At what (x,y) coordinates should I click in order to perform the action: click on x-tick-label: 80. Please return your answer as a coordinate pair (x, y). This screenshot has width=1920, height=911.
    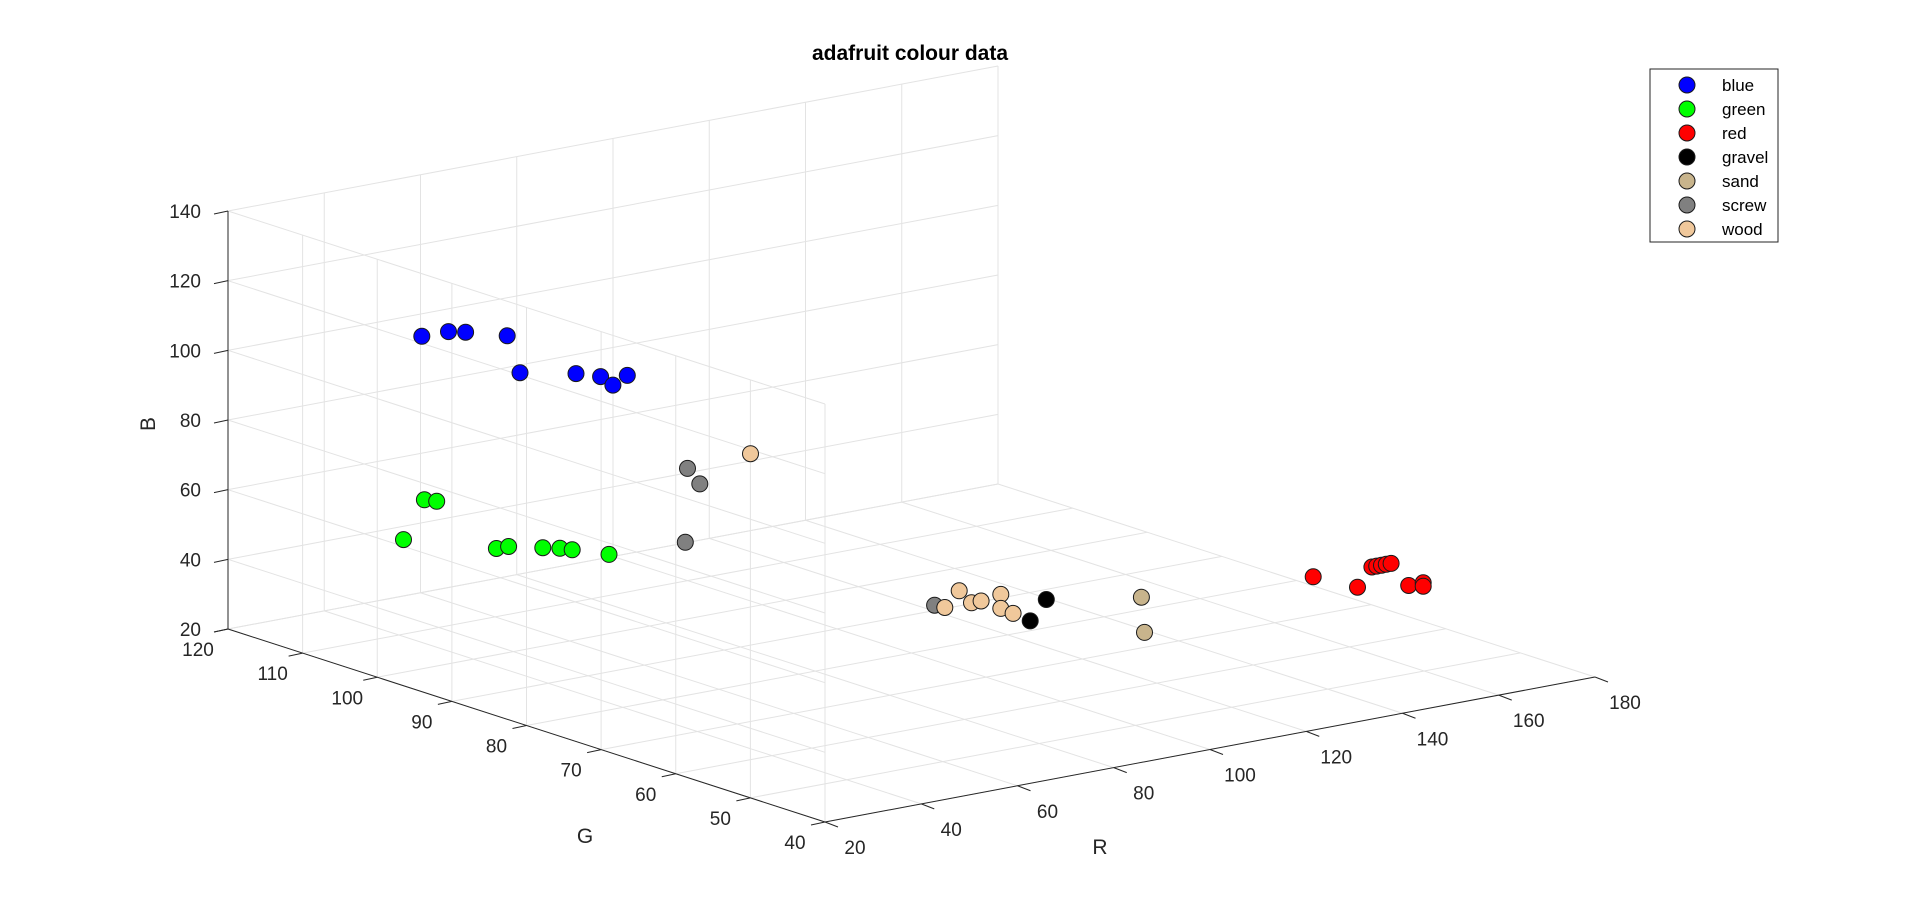
    Looking at the image, I should click on (1143, 794).